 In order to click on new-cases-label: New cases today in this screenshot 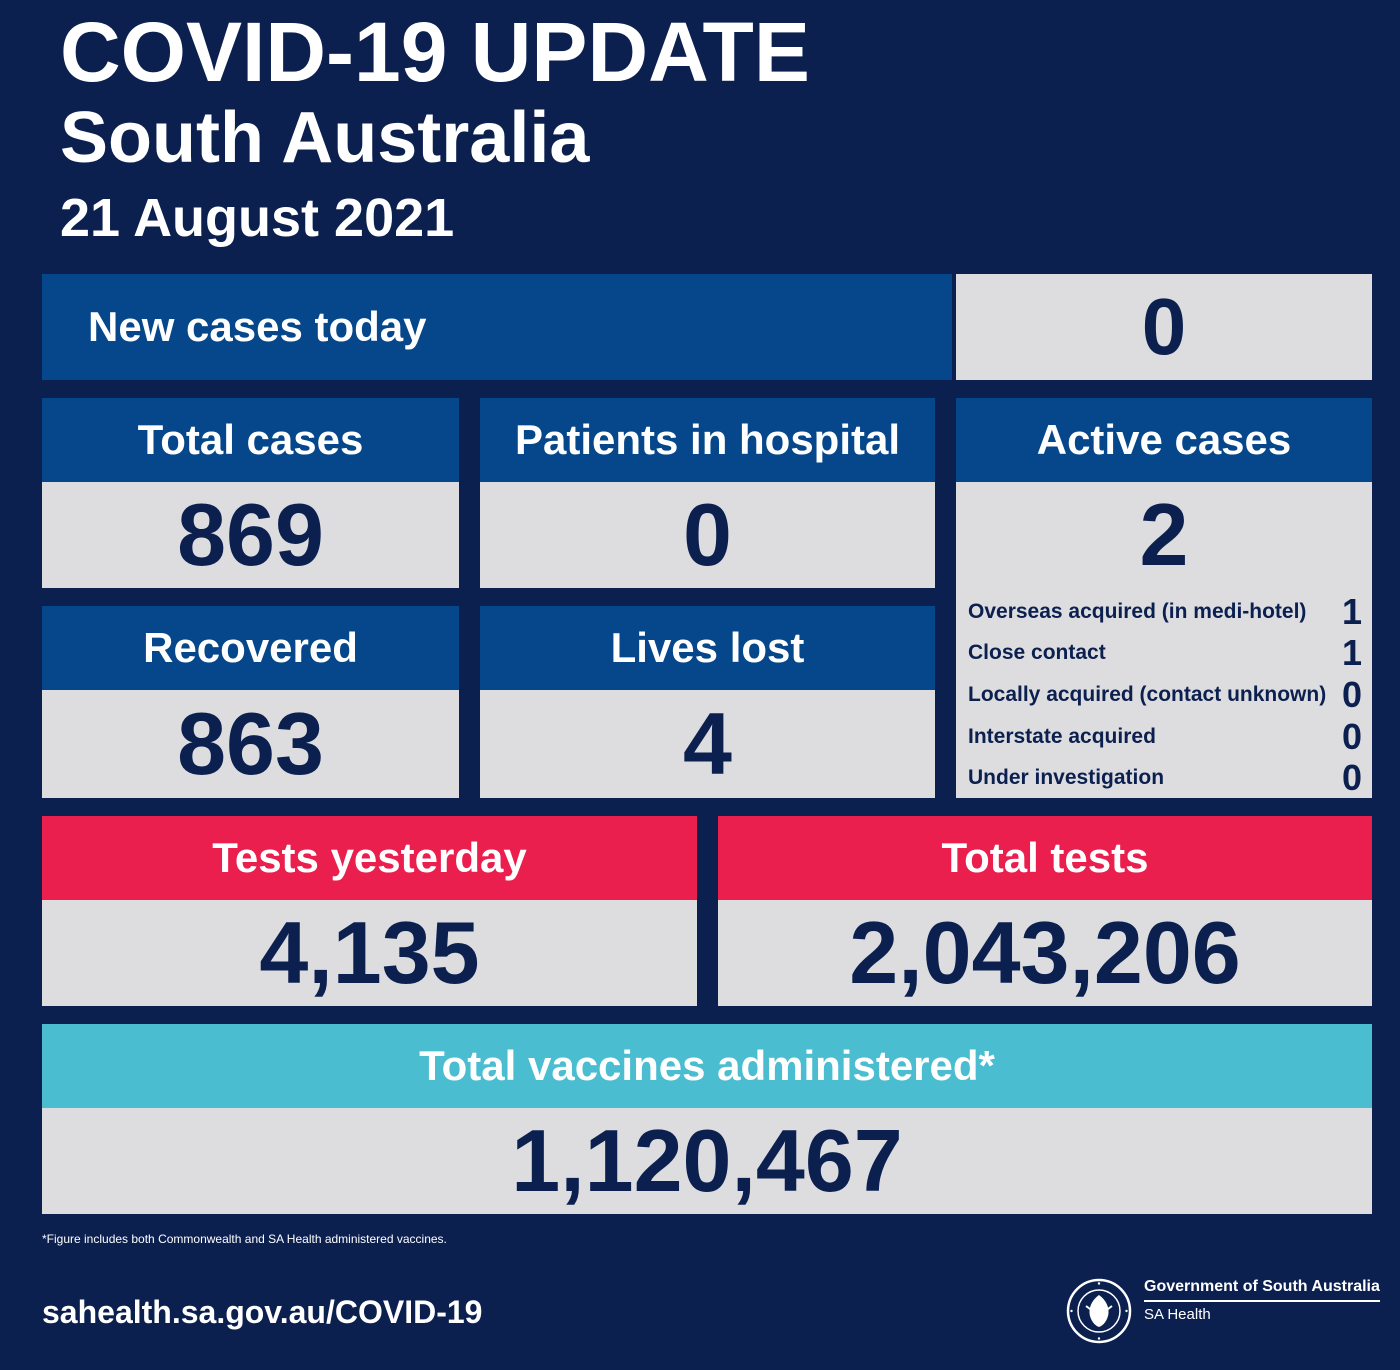, I will do `click(497, 327)`.